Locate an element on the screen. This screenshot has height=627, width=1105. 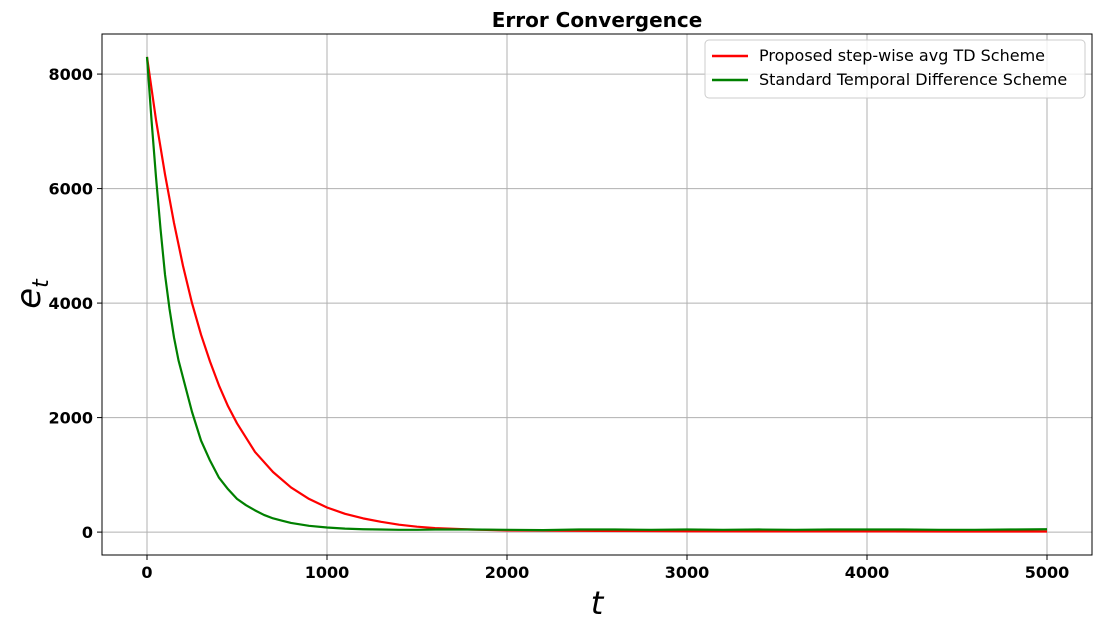
y-axis-label-subscript: t is located at coordinates (41, 283).